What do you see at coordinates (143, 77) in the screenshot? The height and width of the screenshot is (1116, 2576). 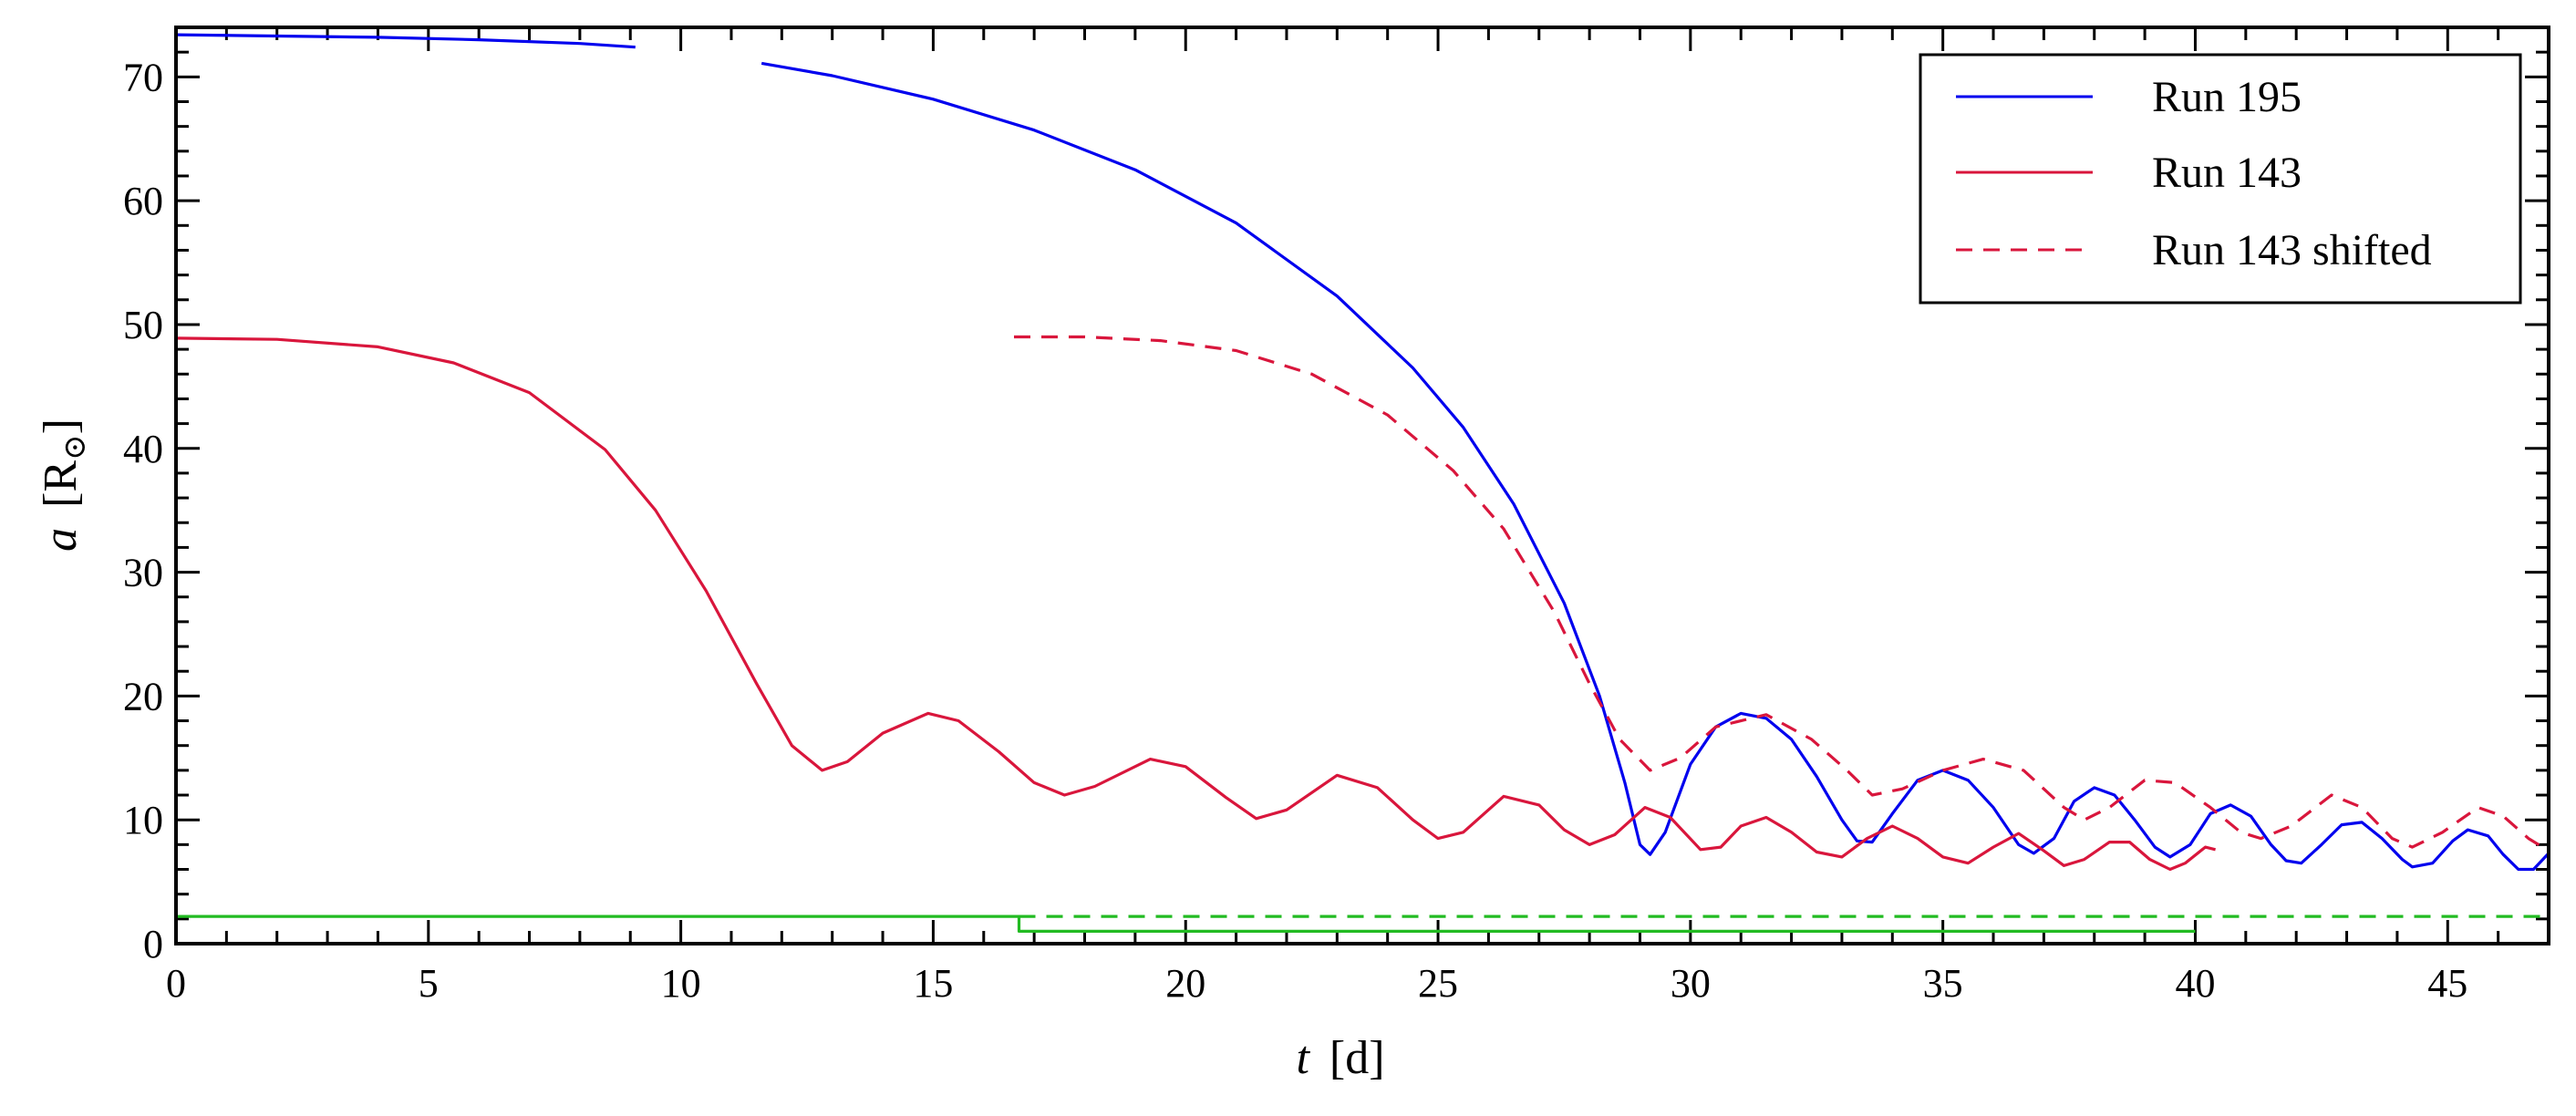 I see `y-tick-label: 70` at bounding box center [143, 77].